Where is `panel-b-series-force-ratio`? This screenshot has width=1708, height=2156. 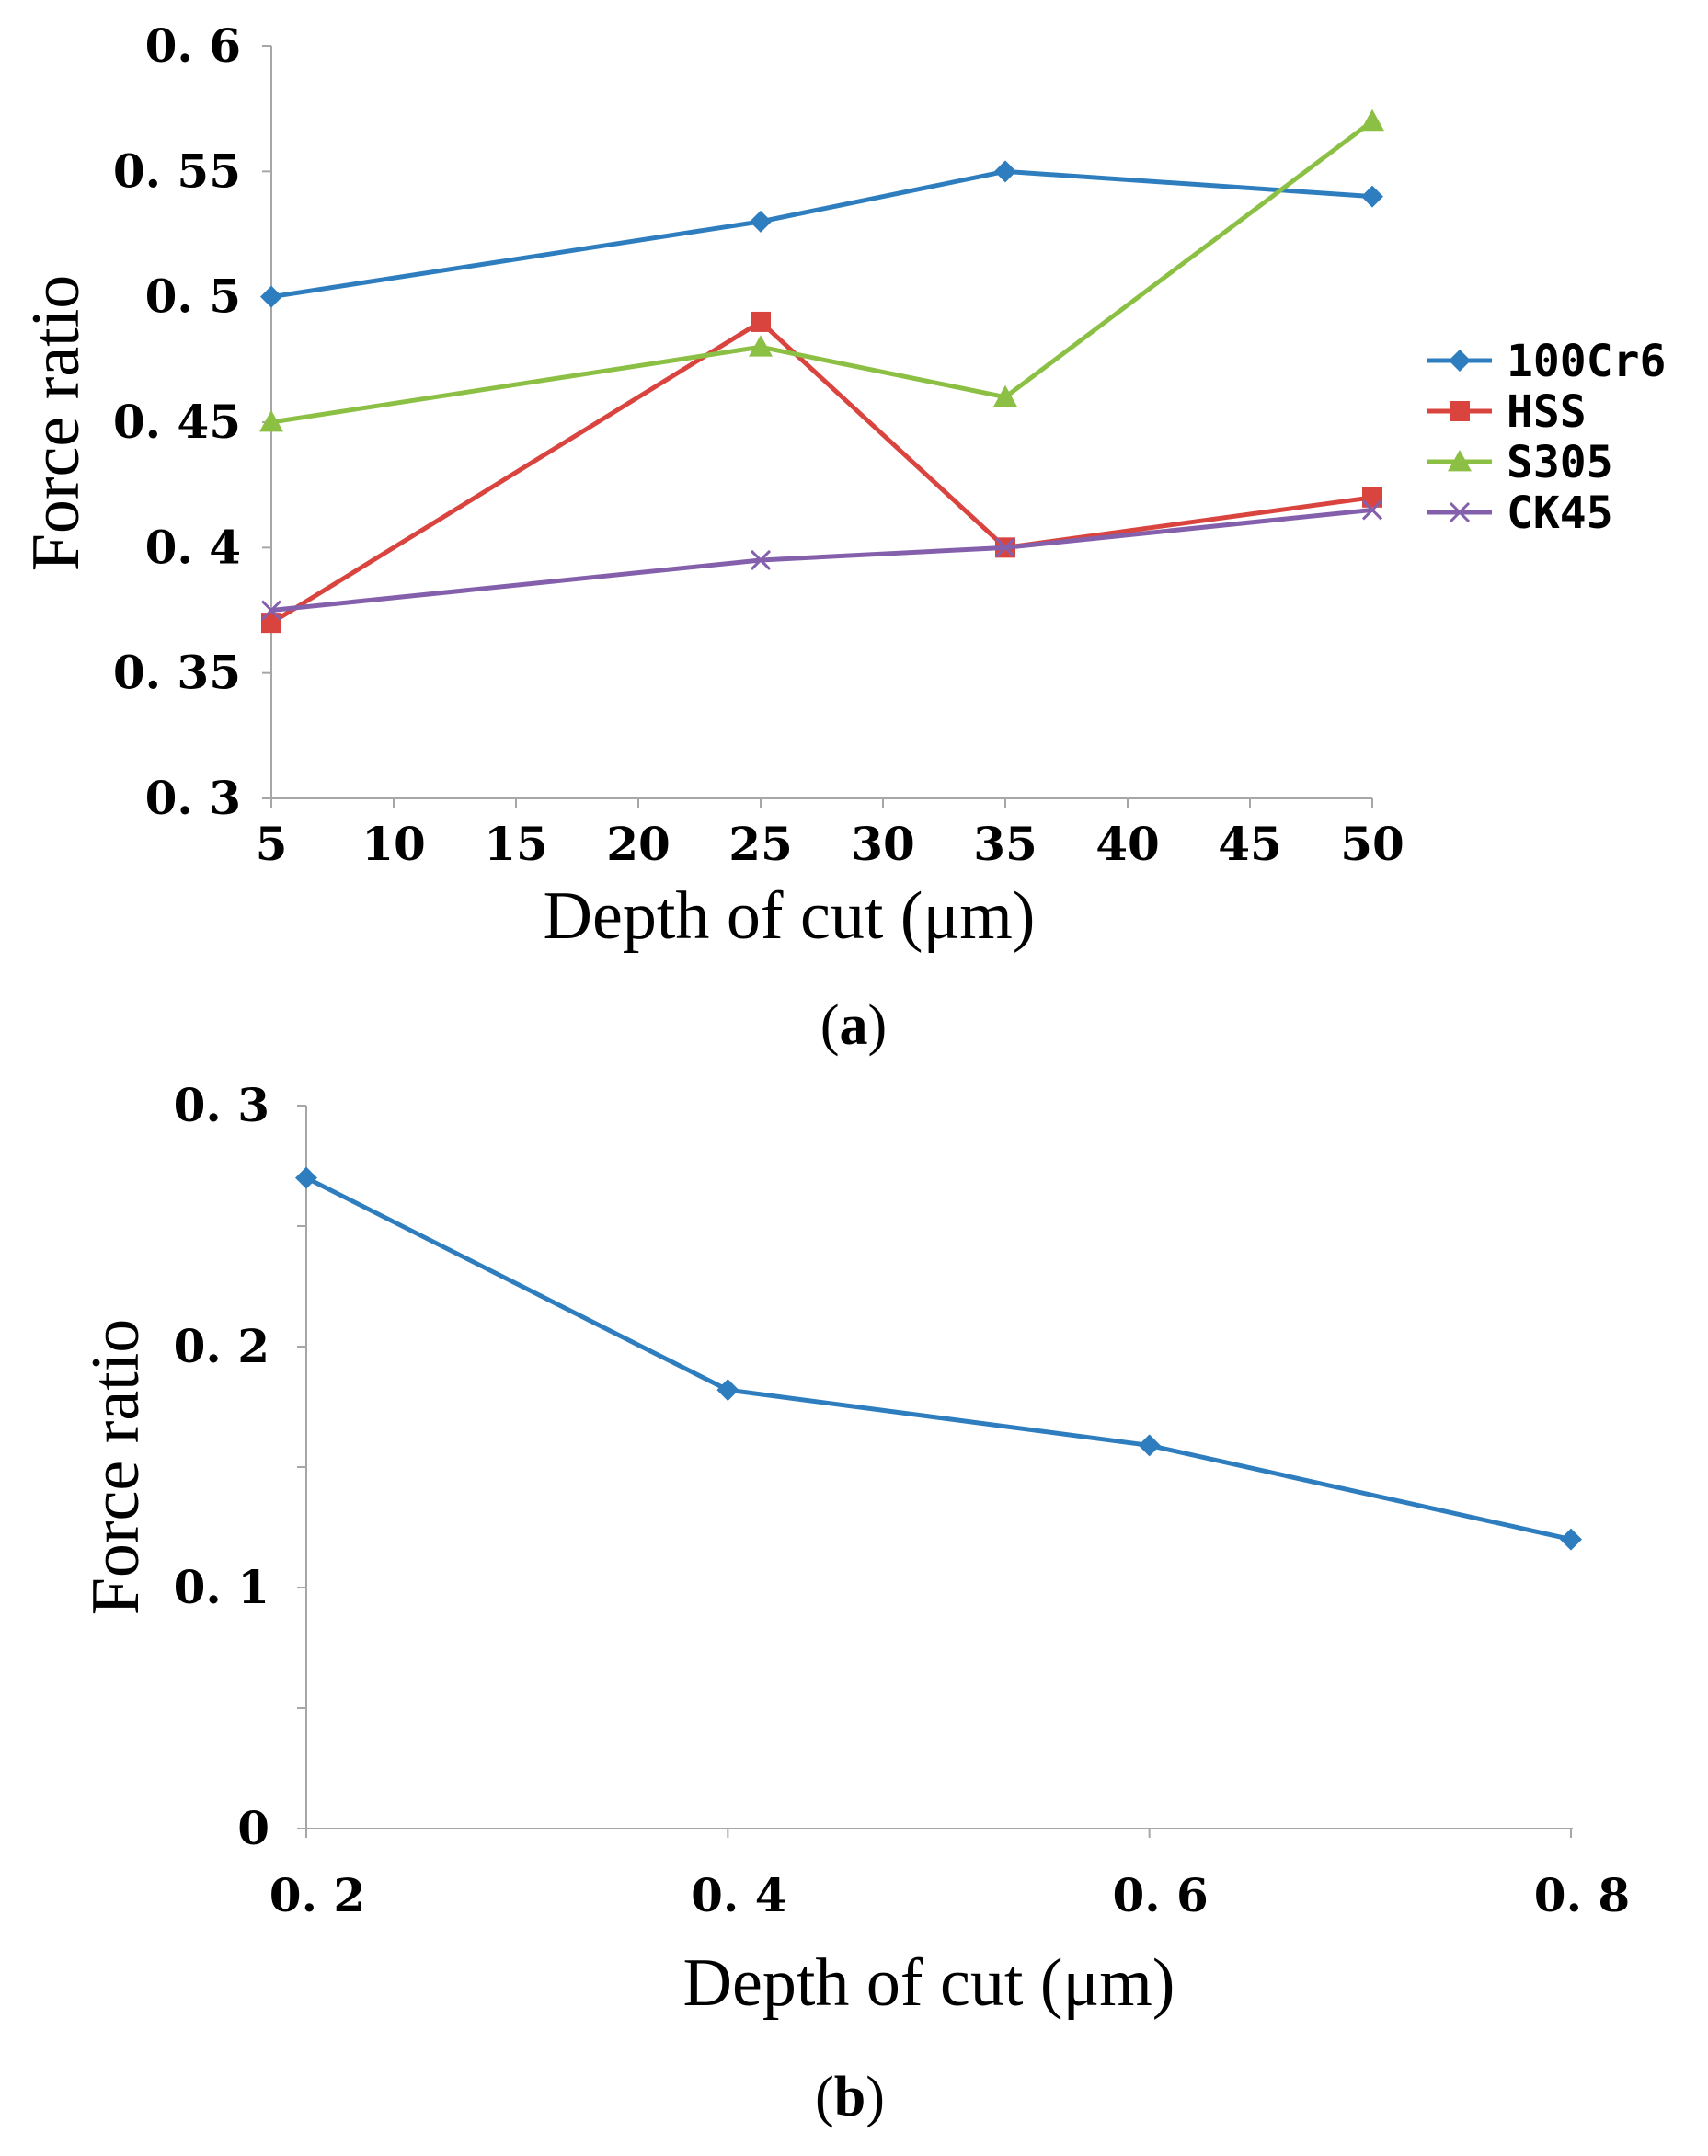 panel-b-series-force-ratio is located at coordinates (938, 1358).